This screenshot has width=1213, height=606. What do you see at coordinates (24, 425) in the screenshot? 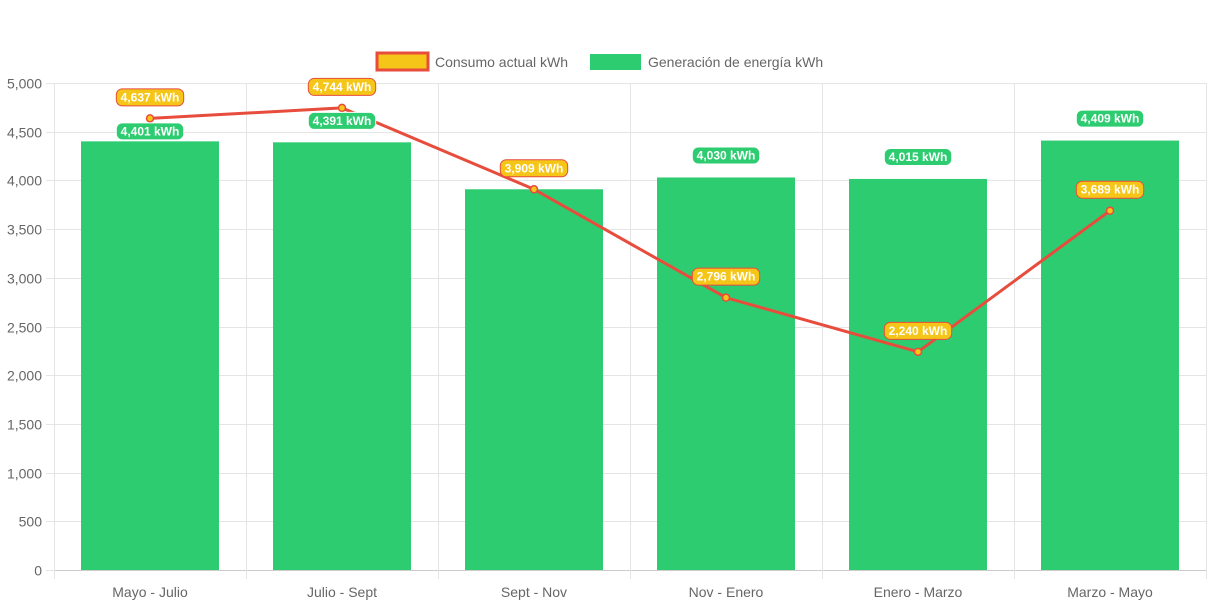
I see `y-tick-label: 1,500` at bounding box center [24, 425].